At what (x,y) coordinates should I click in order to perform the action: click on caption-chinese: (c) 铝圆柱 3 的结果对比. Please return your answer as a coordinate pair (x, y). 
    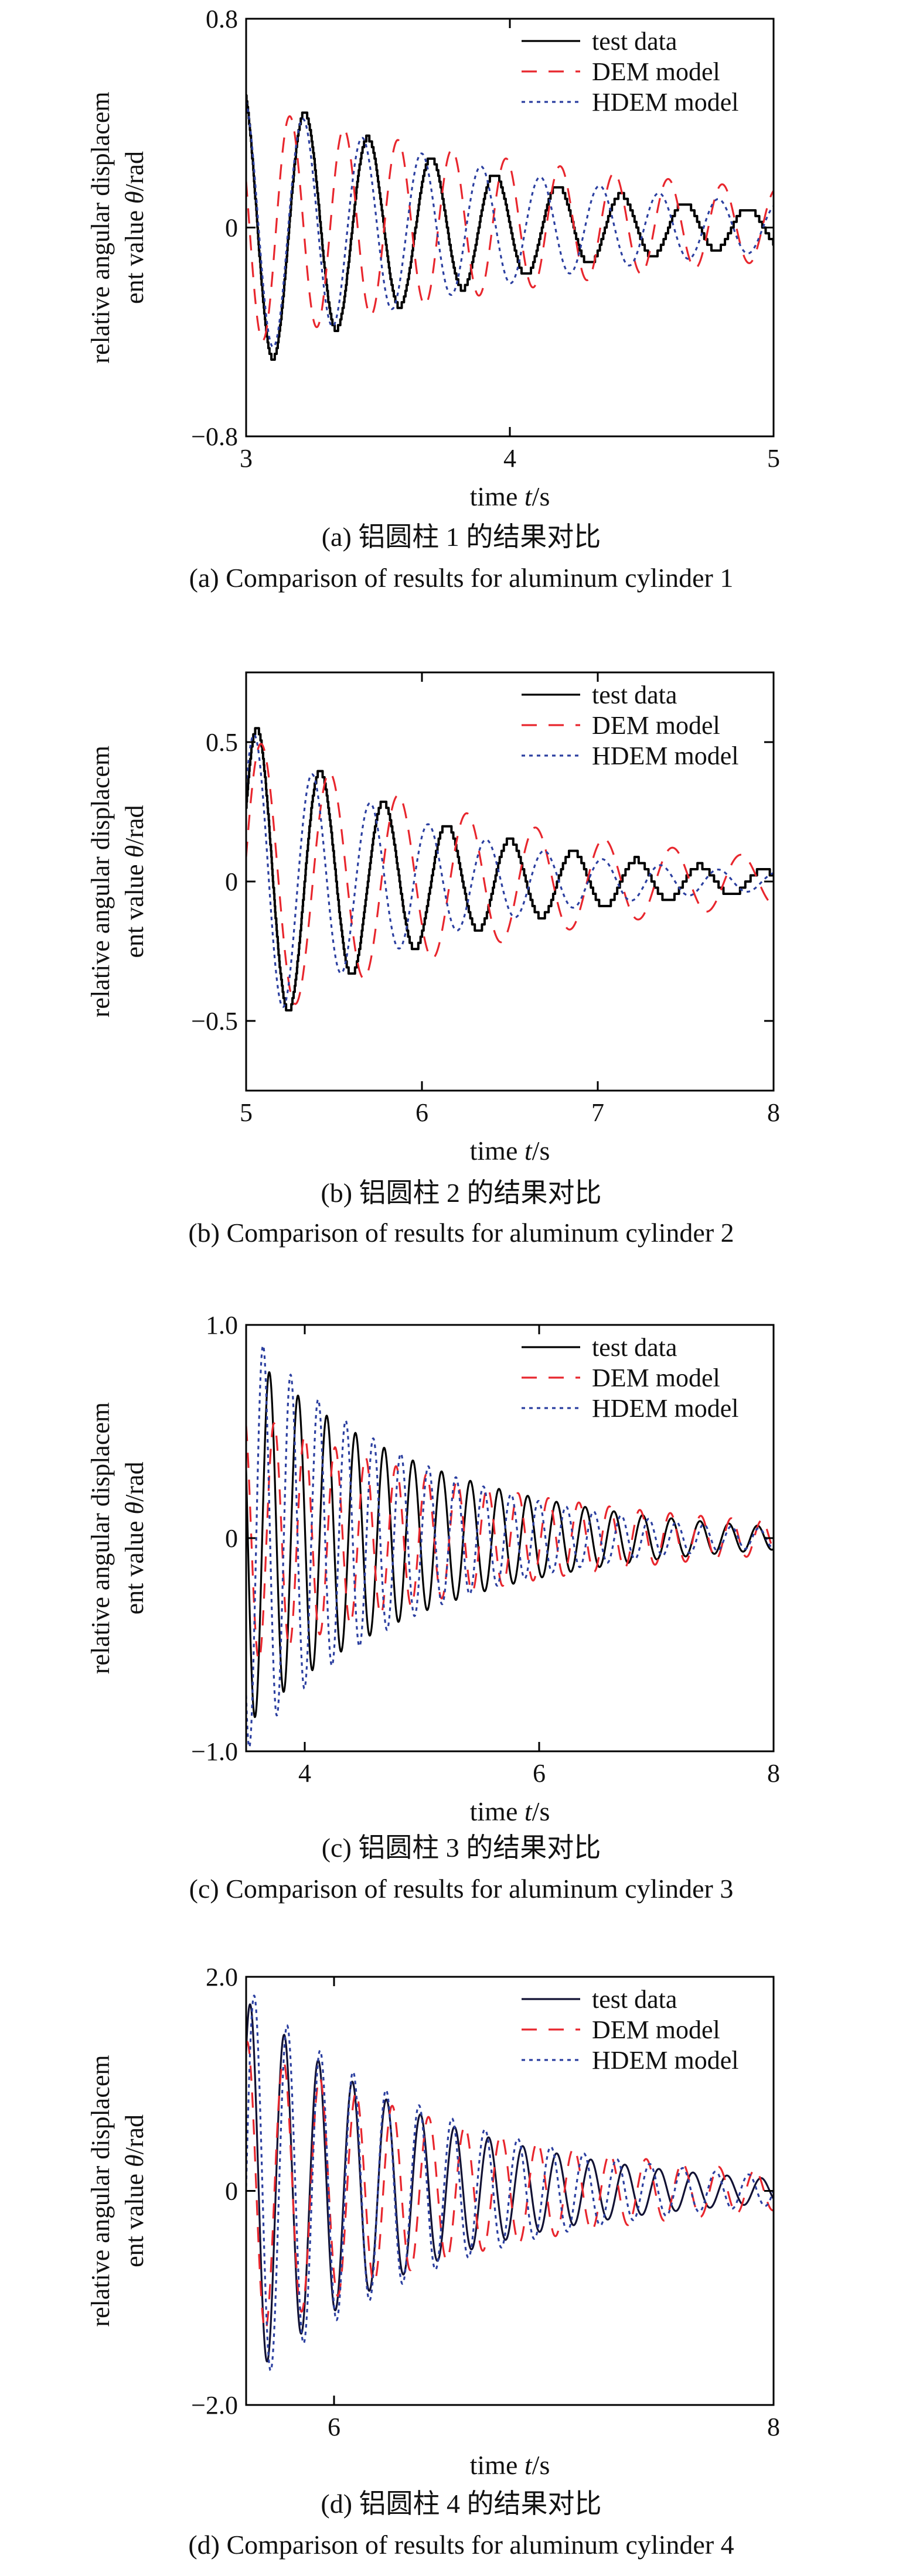
    Looking at the image, I should click on (461, 1848).